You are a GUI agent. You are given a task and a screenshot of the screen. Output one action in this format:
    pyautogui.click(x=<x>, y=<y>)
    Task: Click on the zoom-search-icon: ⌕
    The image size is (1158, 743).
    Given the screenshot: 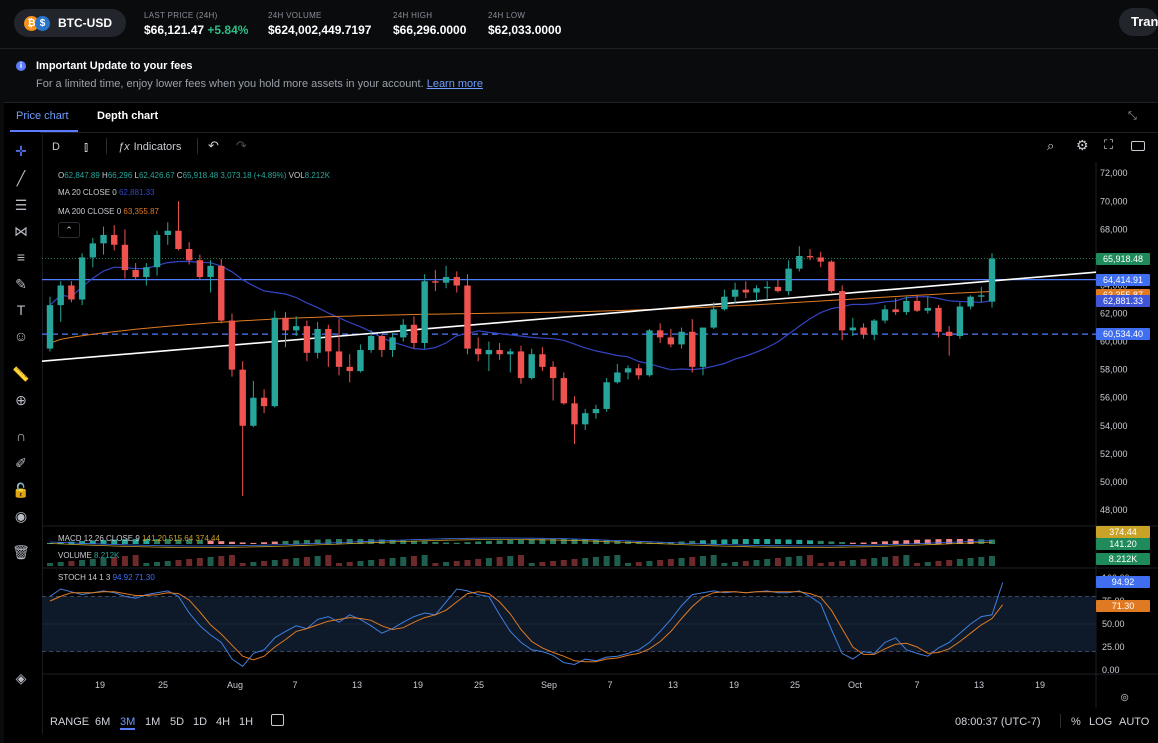 What is the action you would take?
    pyautogui.click(x=1051, y=145)
    